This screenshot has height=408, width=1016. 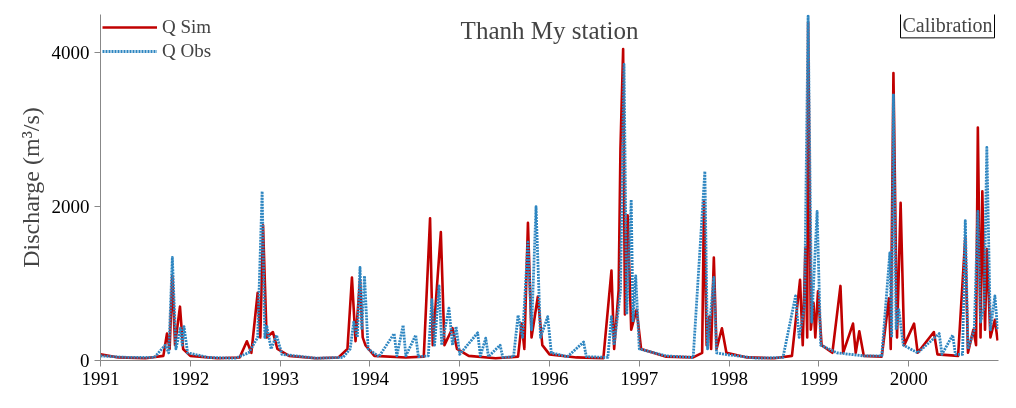 What do you see at coordinates (549, 378) in the screenshot?
I see `x-tick-label: 1996` at bounding box center [549, 378].